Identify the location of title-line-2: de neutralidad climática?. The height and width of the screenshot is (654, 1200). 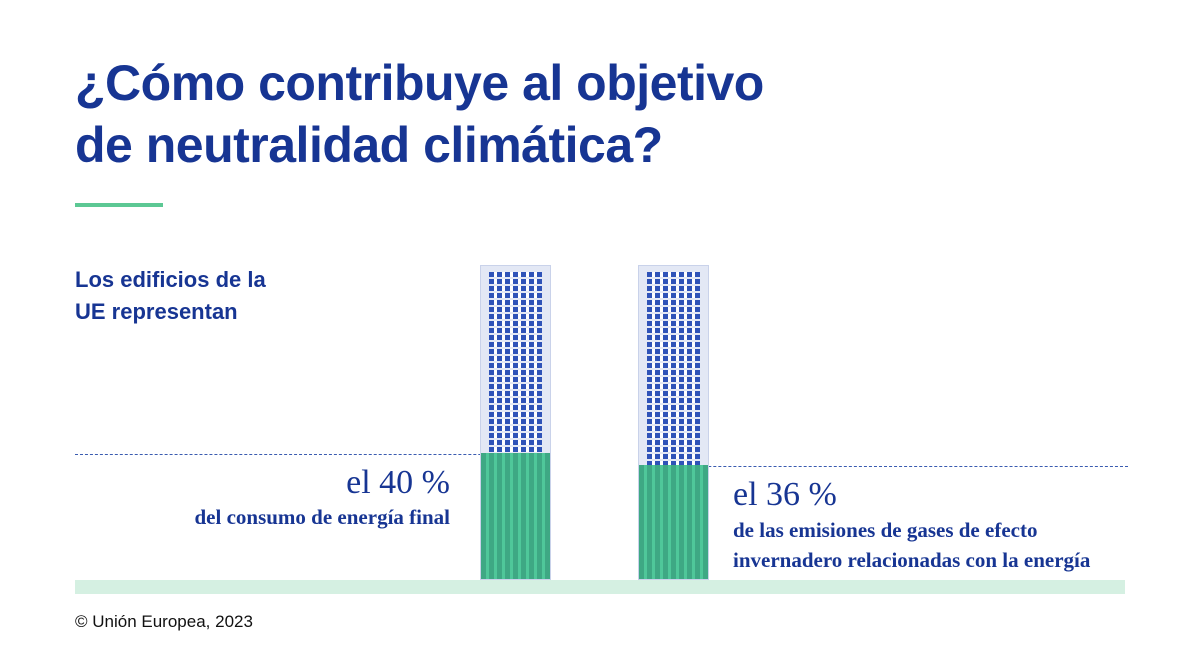
(369, 145).